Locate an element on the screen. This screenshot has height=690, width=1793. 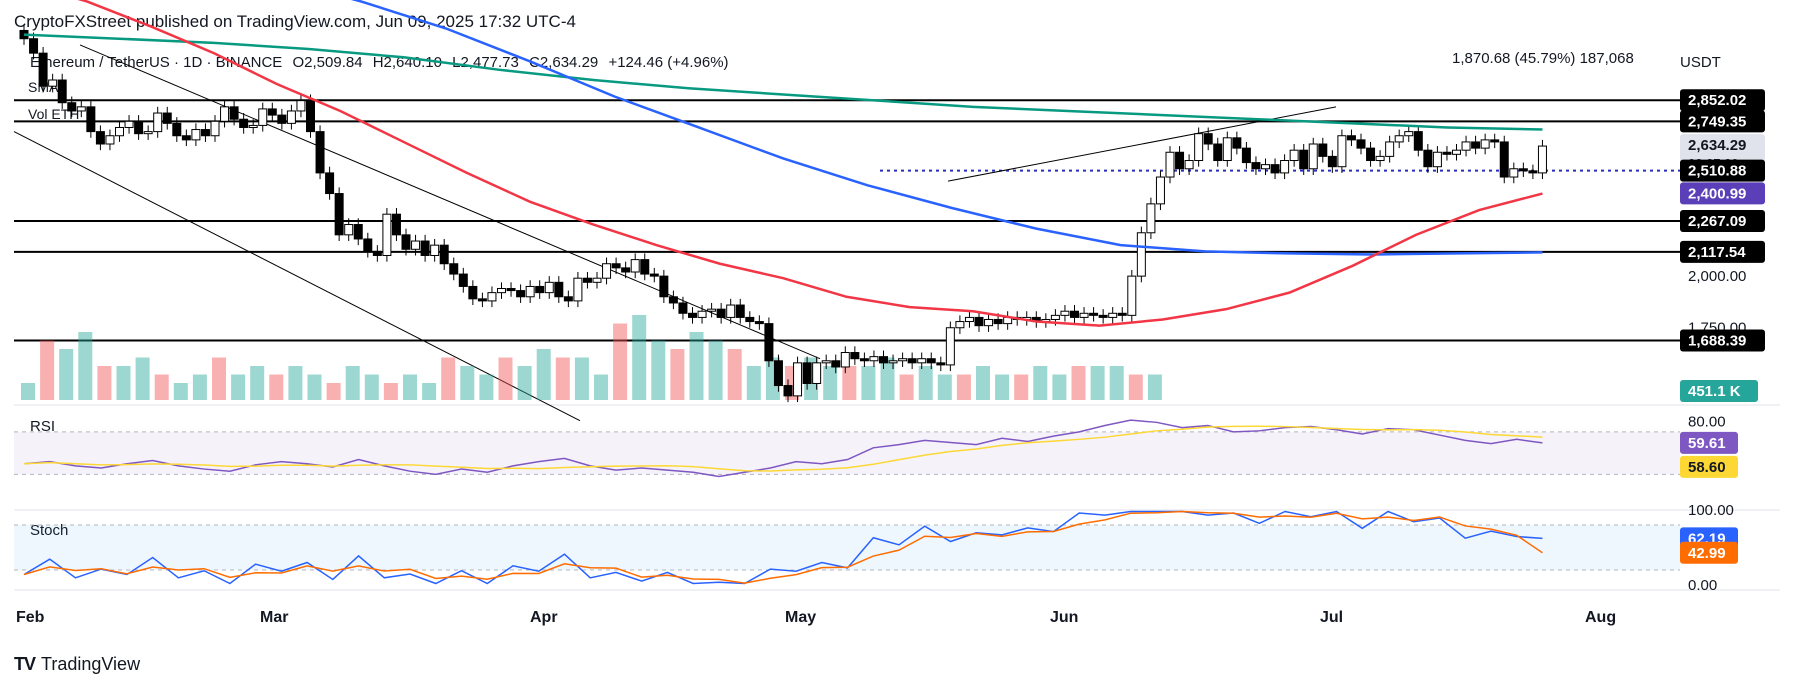
price-marker-label: 2,117.54 is located at coordinates (1717, 252).